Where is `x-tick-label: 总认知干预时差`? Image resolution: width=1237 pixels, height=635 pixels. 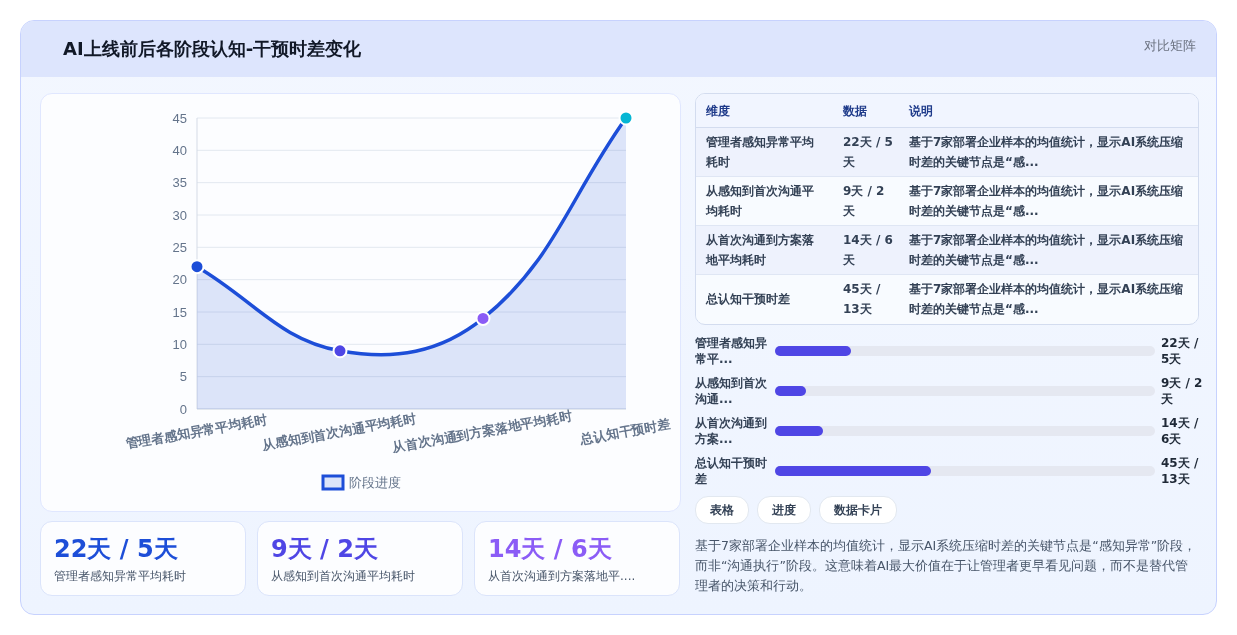 x-tick-label: 总认知干预时差 is located at coordinates (625, 432).